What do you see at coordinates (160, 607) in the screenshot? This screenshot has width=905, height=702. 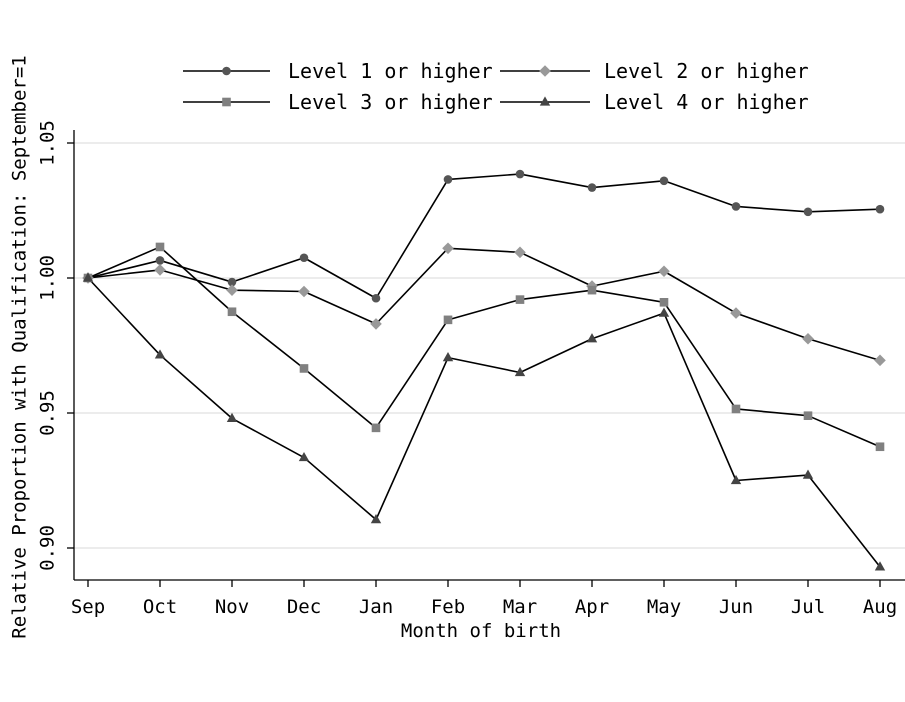 I see `x-tick-label: Oct` at bounding box center [160, 607].